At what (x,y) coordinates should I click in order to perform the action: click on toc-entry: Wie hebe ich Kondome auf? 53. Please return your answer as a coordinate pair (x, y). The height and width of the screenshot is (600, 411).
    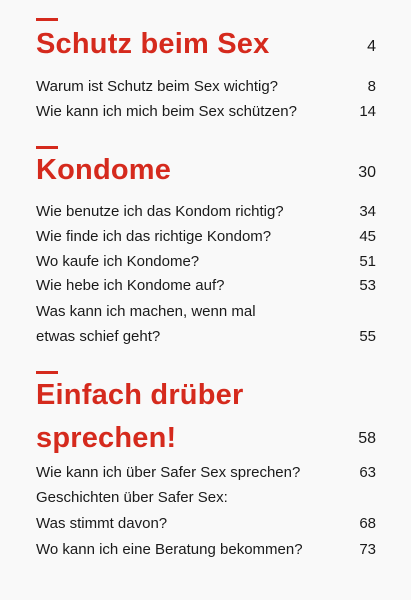
    Looking at the image, I should click on (206, 286).